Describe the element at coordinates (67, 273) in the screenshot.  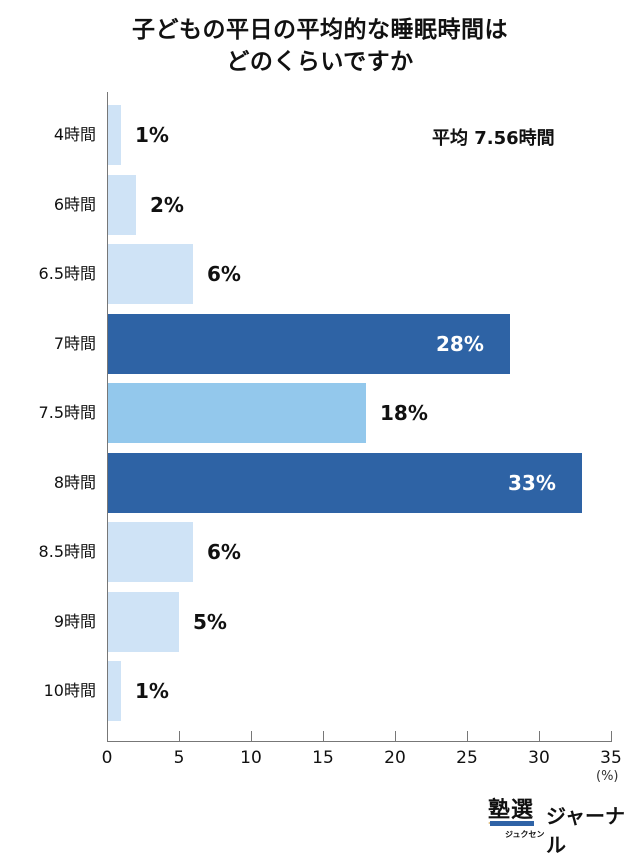
I see `category-label: 6.5時間` at that location.